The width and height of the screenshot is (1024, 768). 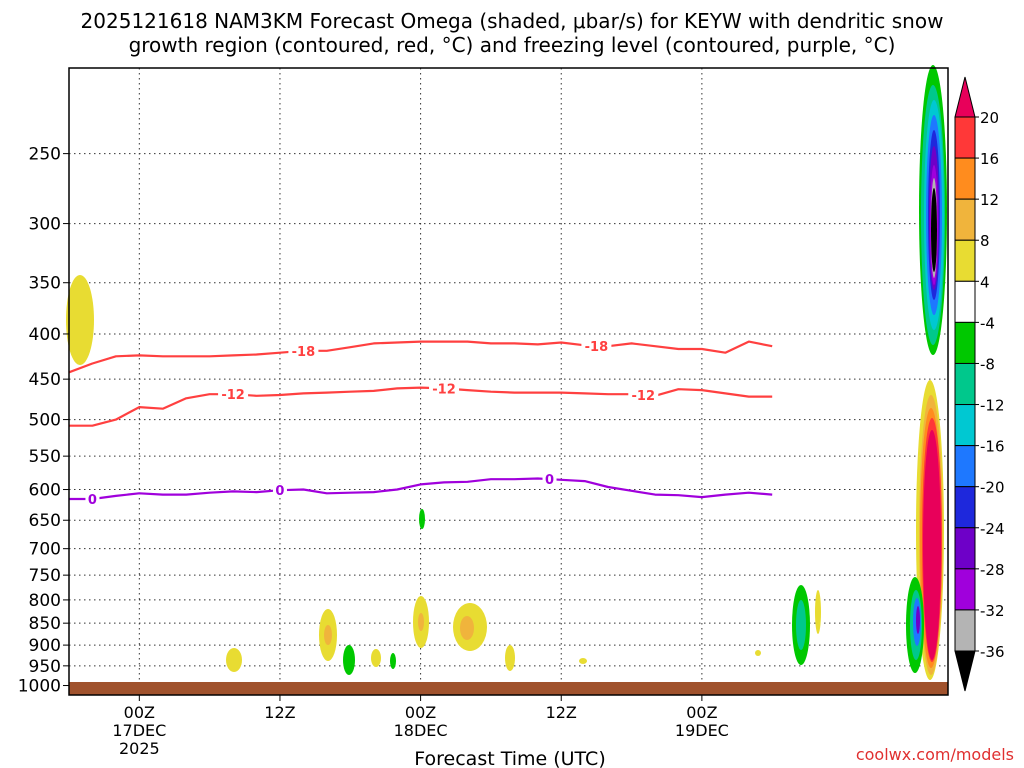 What do you see at coordinates (992, 488) in the screenshot?
I see `colorbar-label: -20` at bounding box center [992, 488].